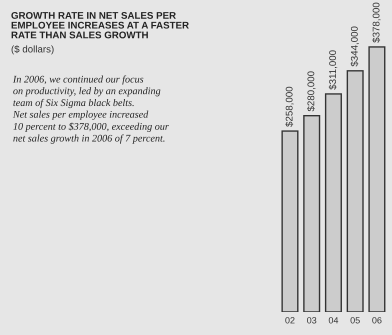  I want to click on data-label: $344,000, so click(354, 46).